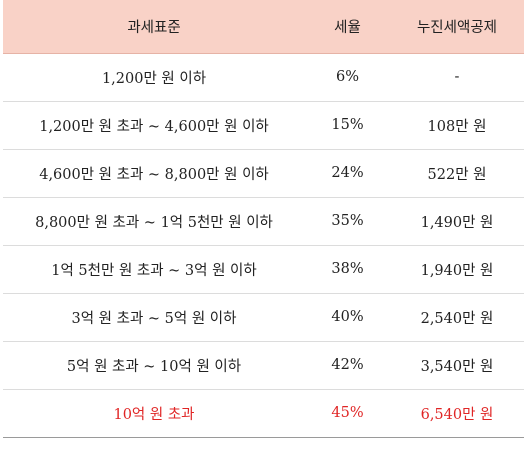 Image resolution: width=527 pixels, height=454 pixels. I want to click on header-row: 과세표준 세율 누진세액공제, so click(263, 27).